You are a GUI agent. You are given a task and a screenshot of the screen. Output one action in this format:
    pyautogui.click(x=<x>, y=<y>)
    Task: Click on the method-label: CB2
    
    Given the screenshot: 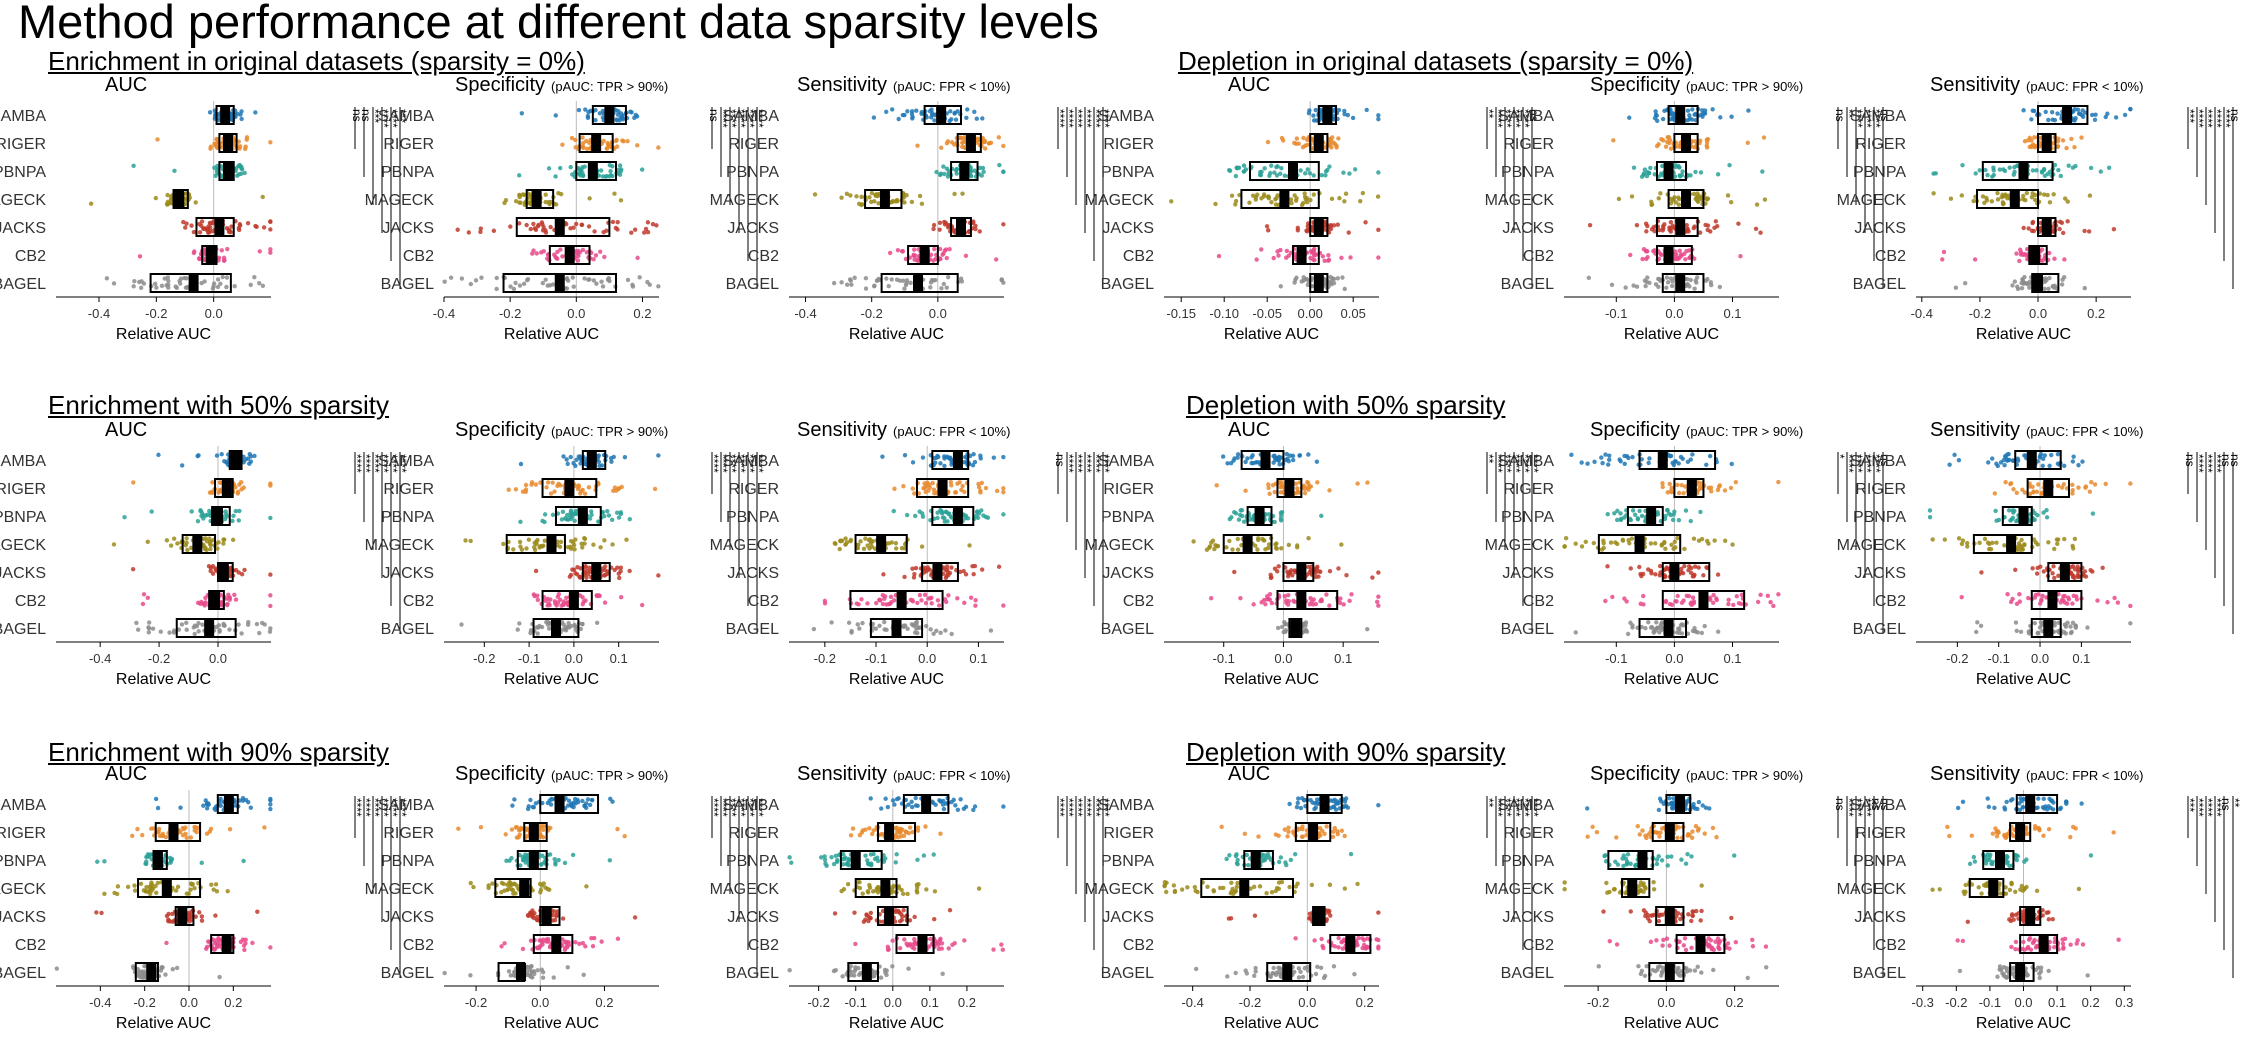 What is the action you would take?
    pyautogui.click(x=1138, y=256)
    